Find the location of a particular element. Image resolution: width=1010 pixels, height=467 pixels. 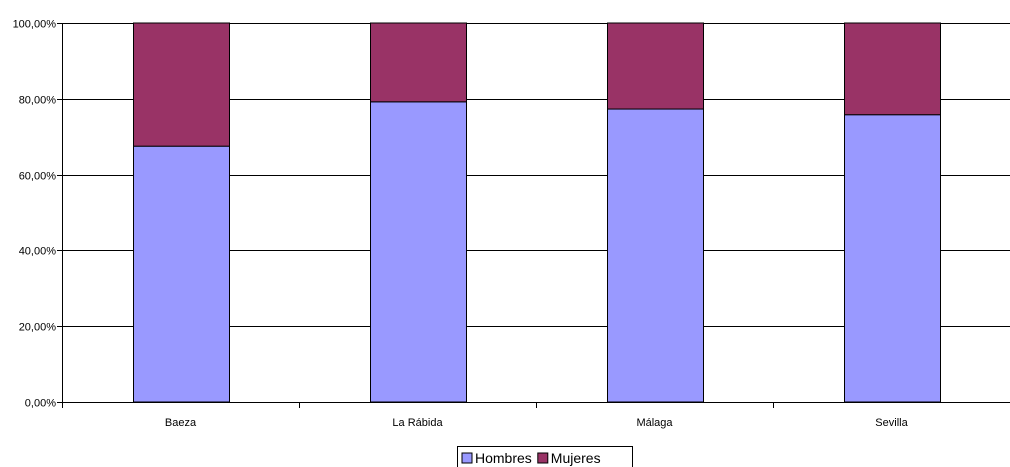

y-tick-label: 60,00% is located at coordinates (38, 177).